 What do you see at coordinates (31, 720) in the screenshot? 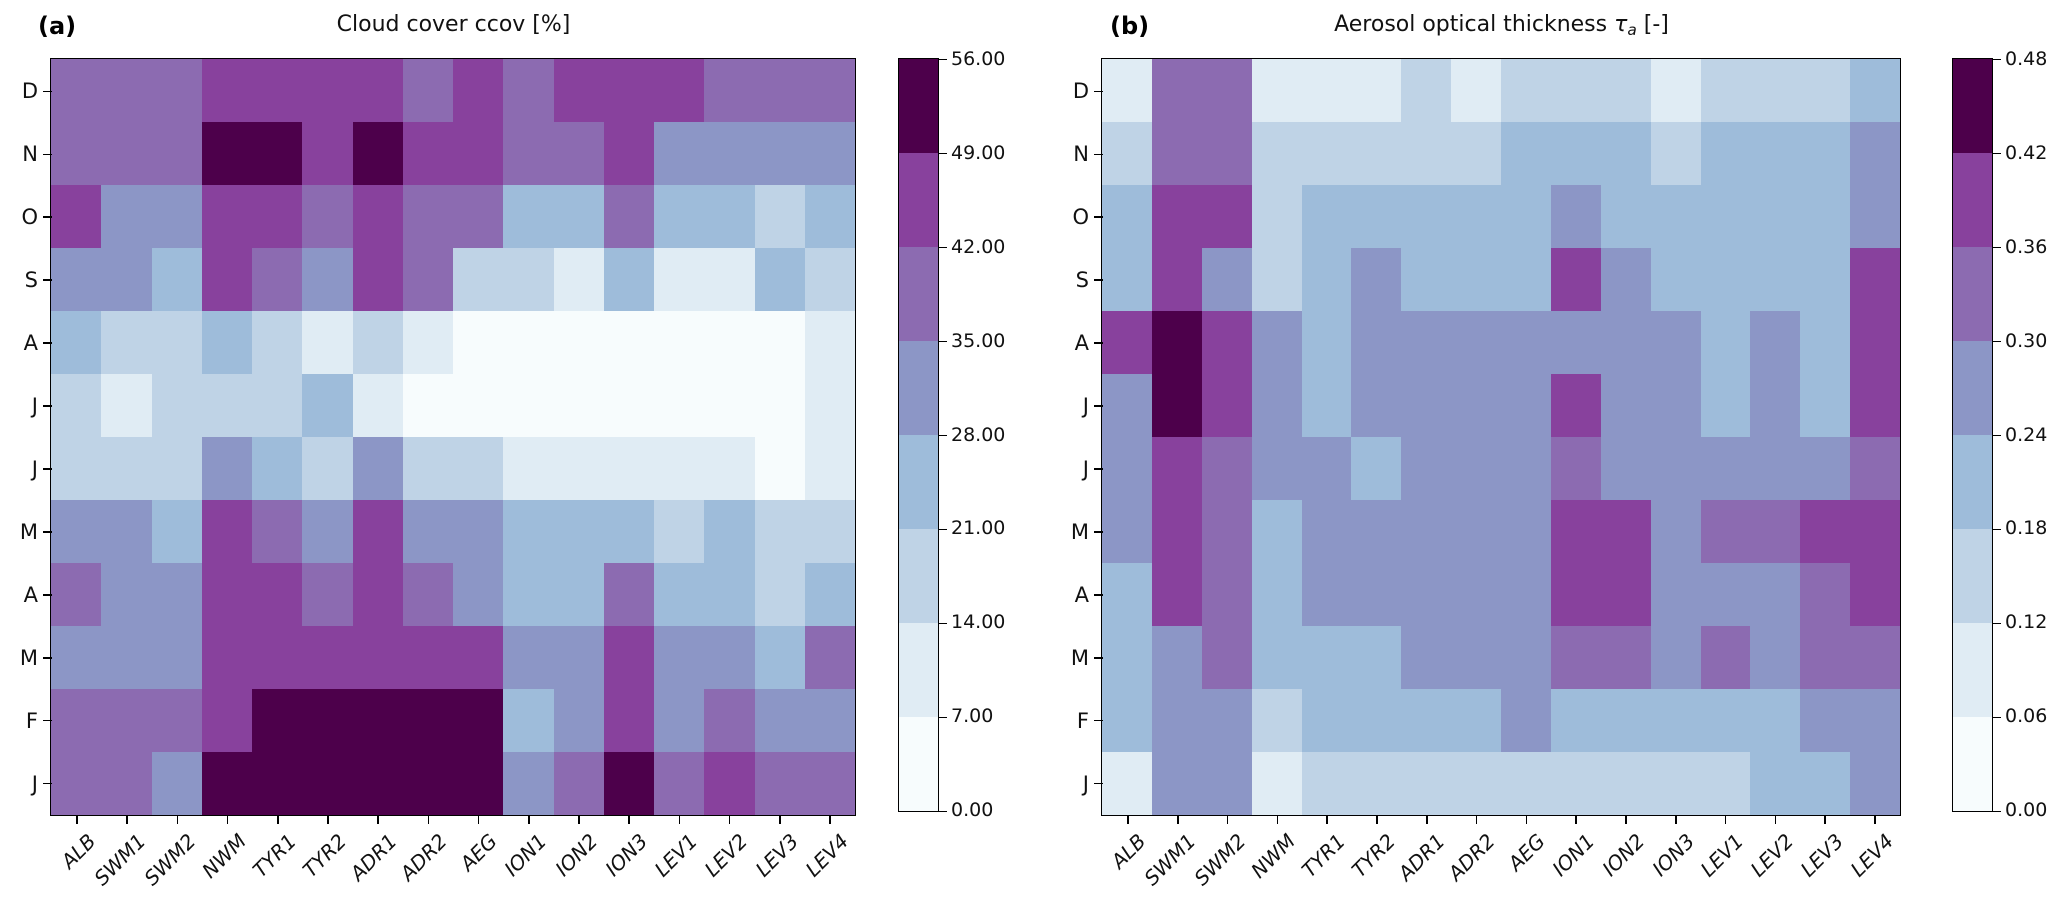
I see `y-tick-label: F` at bounding box center [31, 720].